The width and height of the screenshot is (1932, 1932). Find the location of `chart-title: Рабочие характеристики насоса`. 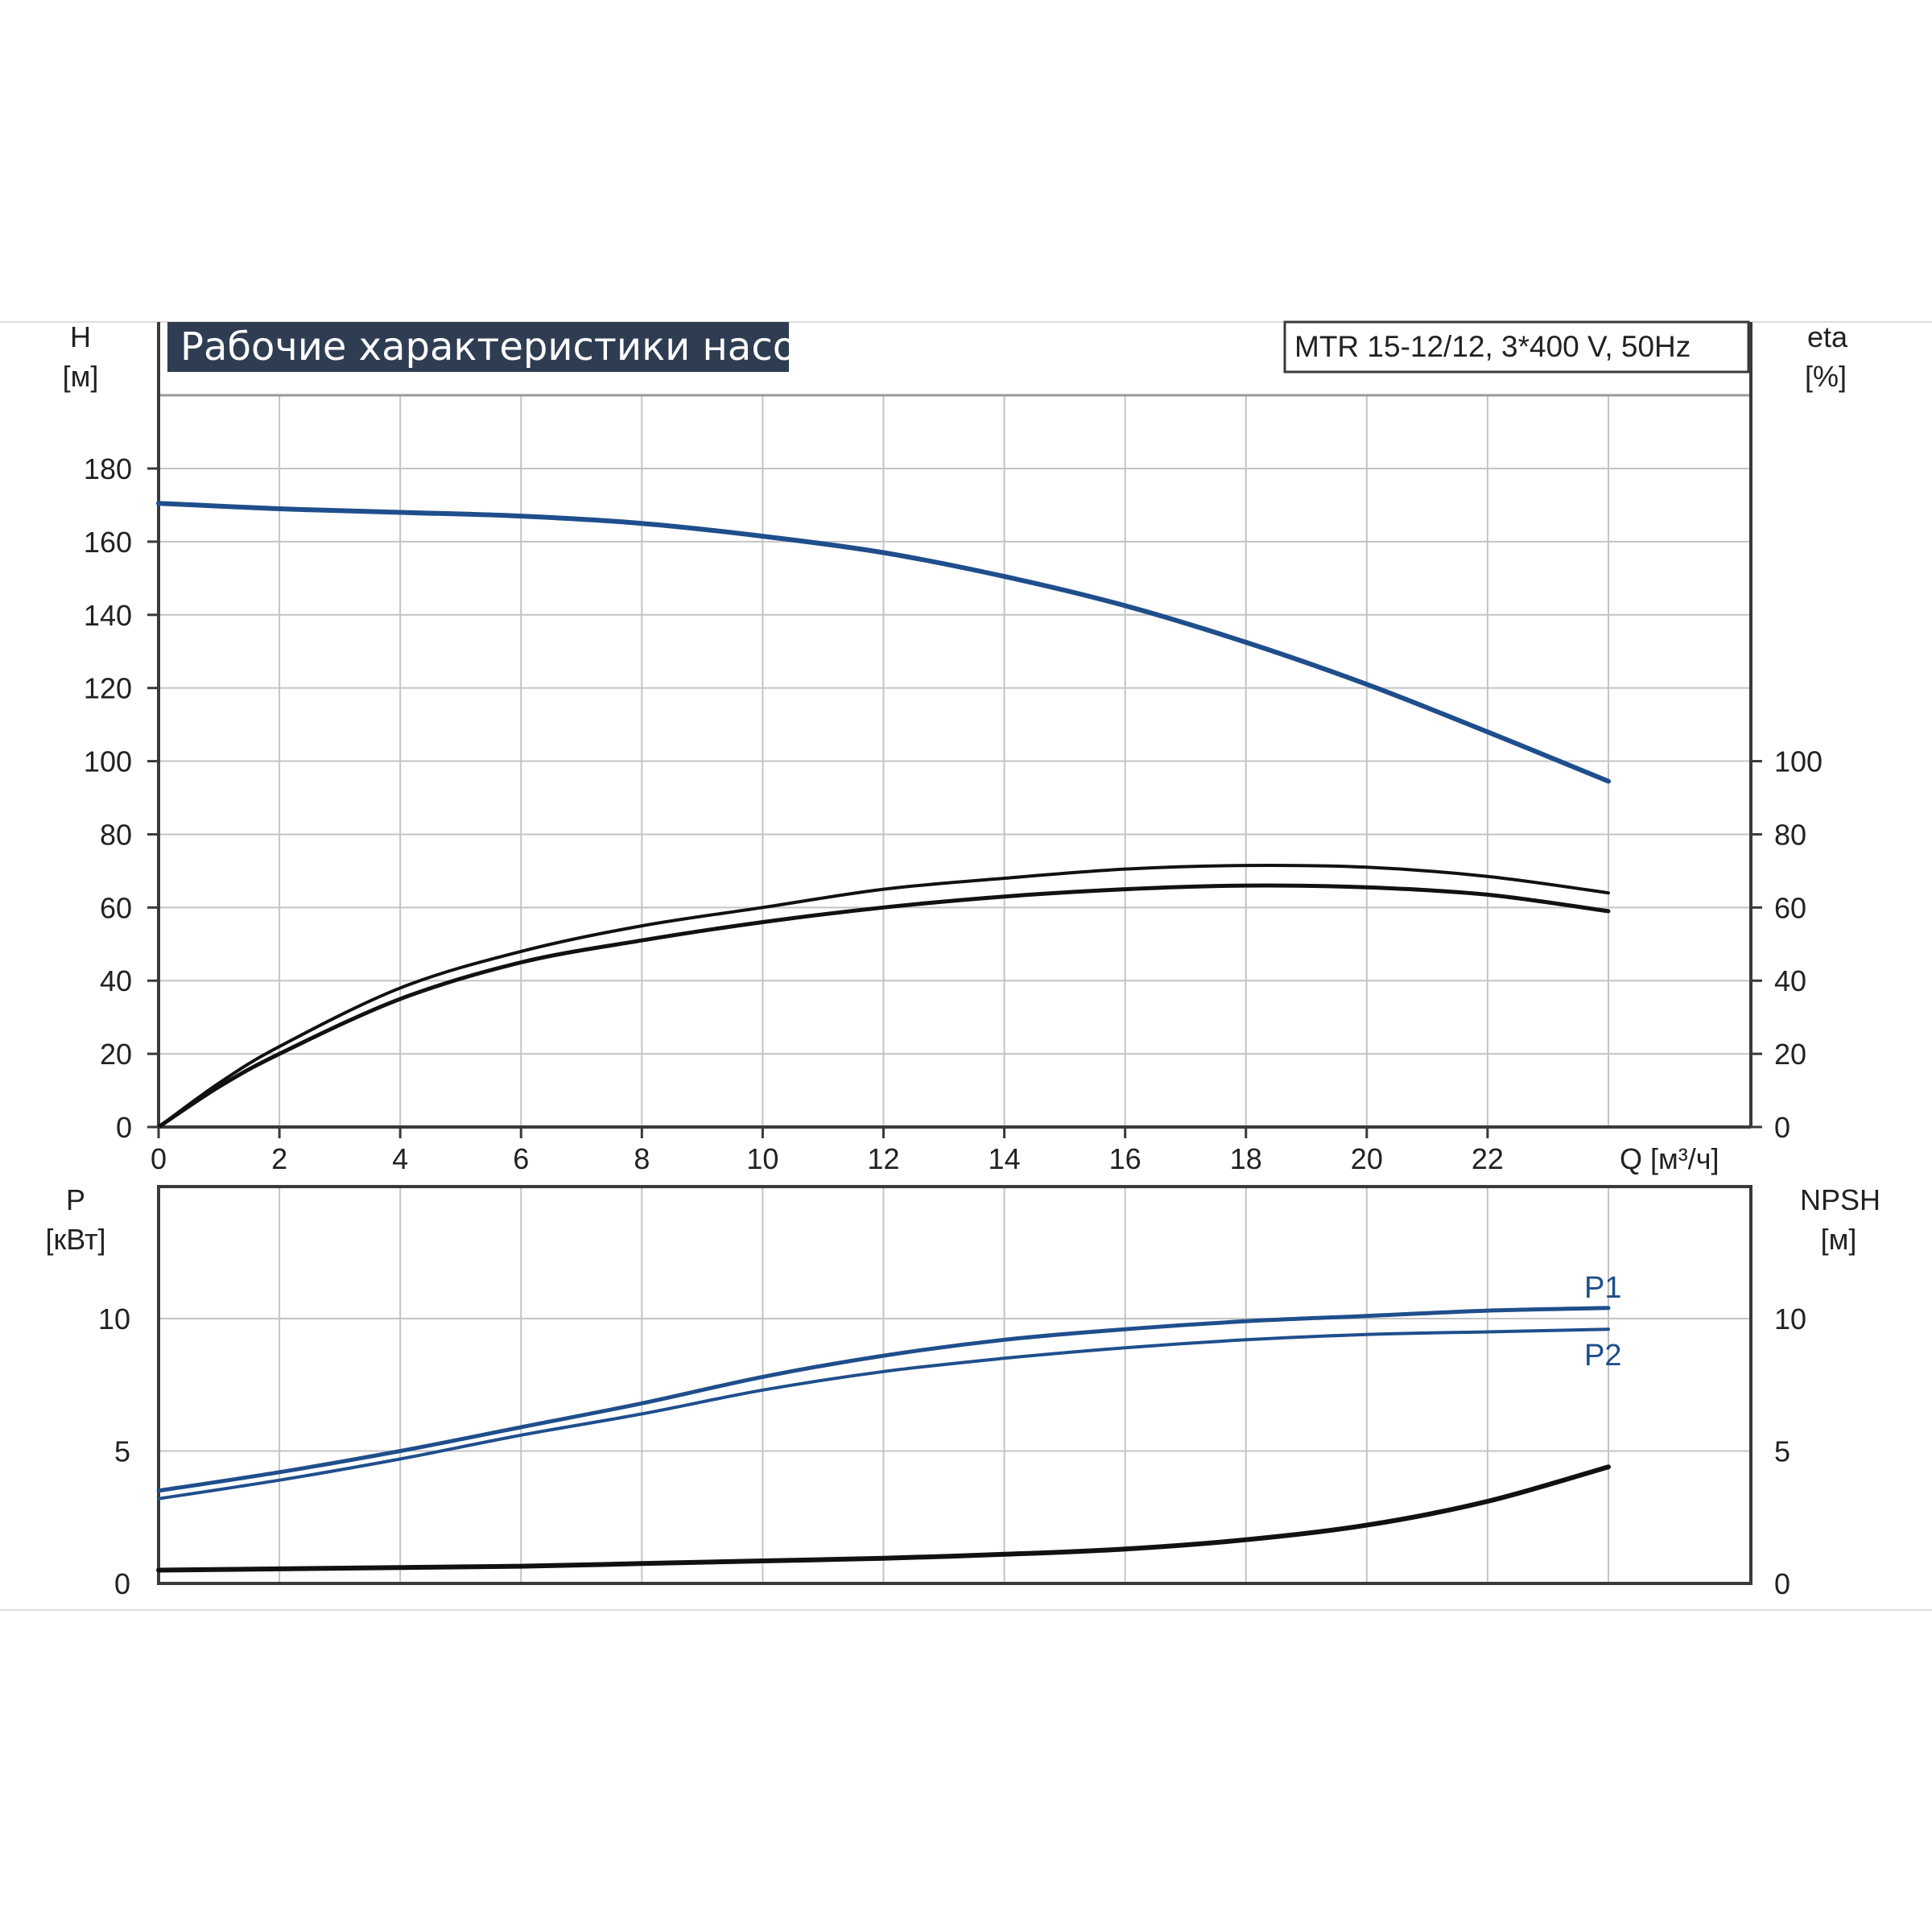

chart-title: Рабочие характеристики насоса is located at coordinates (510, 346).